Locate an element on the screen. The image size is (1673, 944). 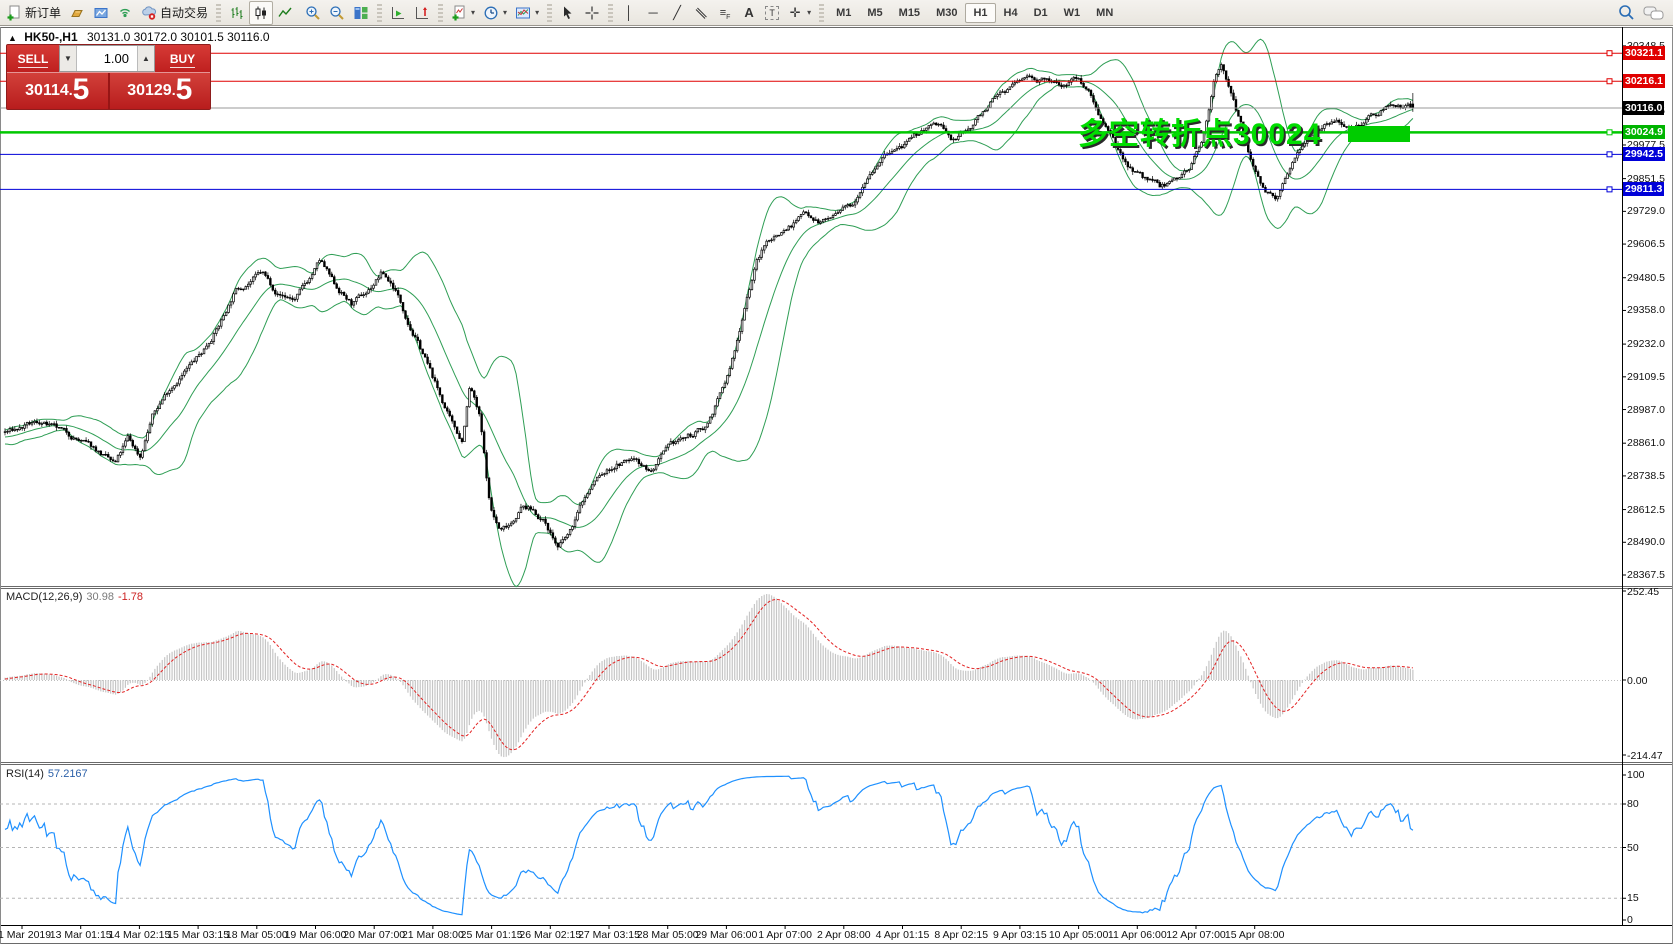
time-label: 10 Apr 05:00 is located at coordinates (1078, 935).